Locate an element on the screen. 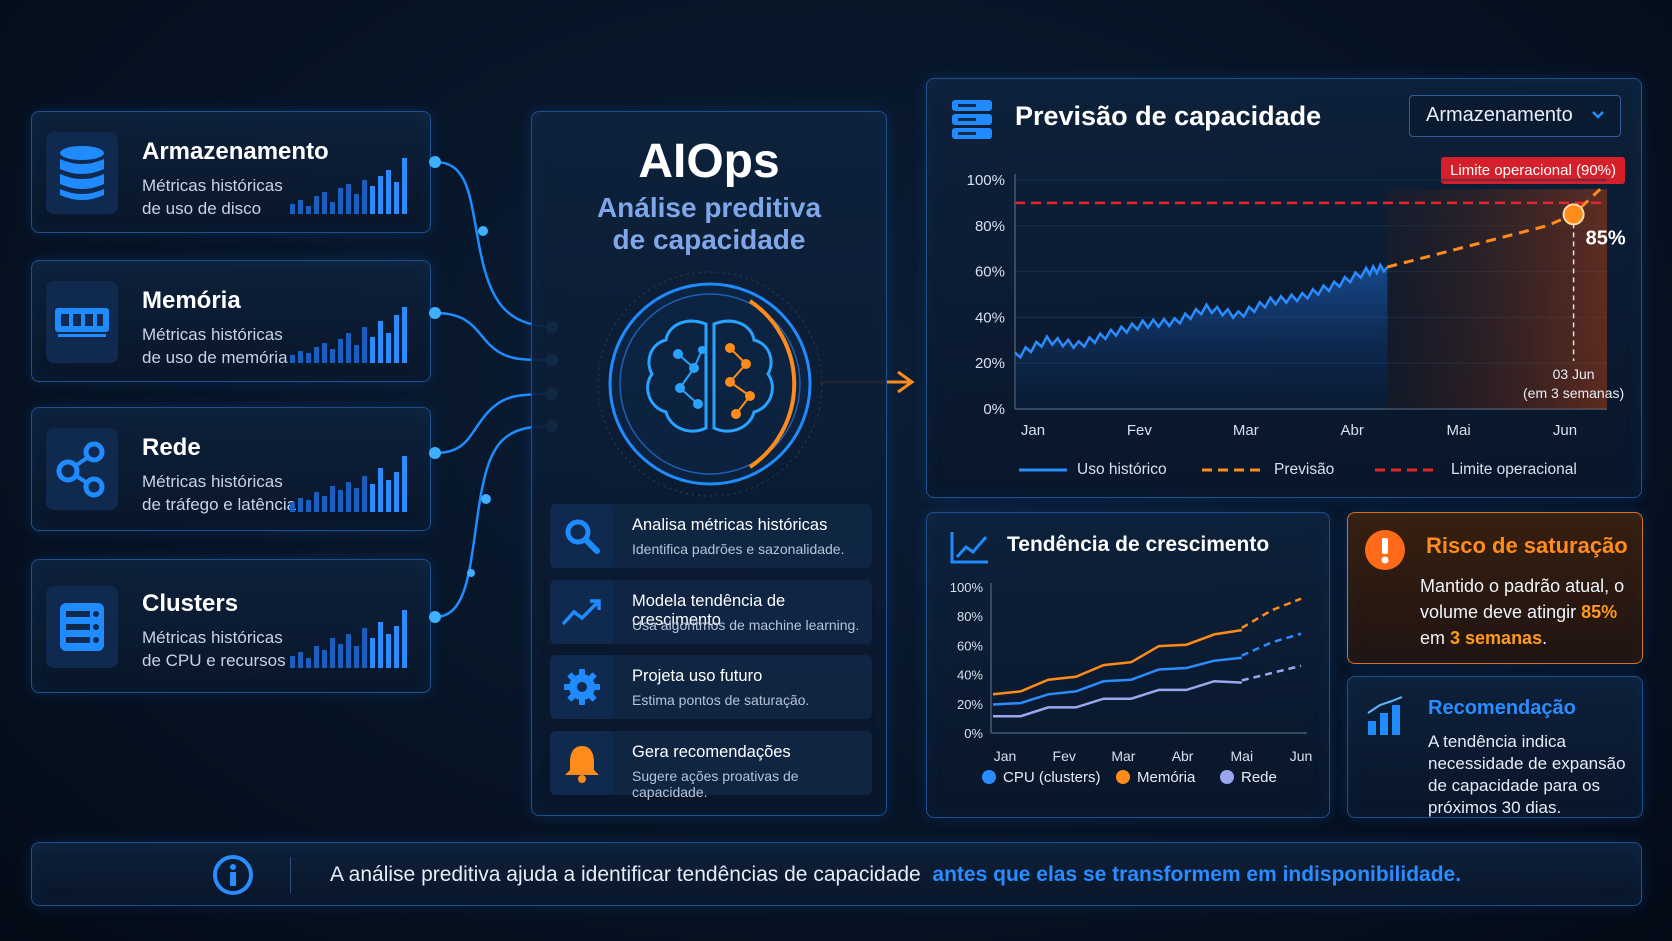 Image resolution: width=1672 pixels, height=941 pixels. resource-select: Armazenamento is located at coordinates (1515, 116).